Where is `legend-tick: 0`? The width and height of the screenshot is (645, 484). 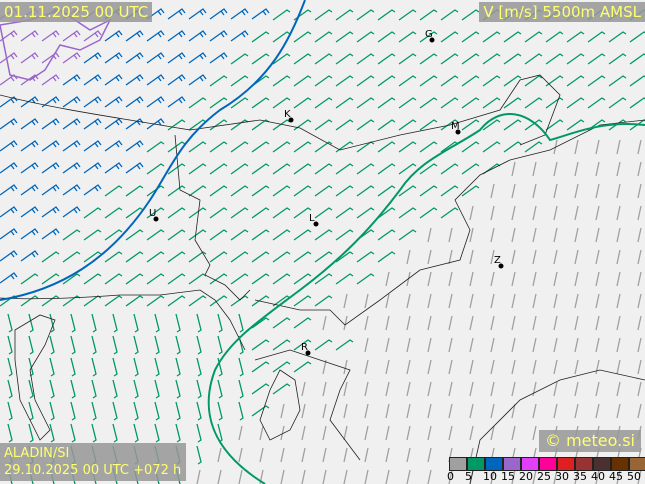 legend-tick: 0 is located at coordinates (450, 476).